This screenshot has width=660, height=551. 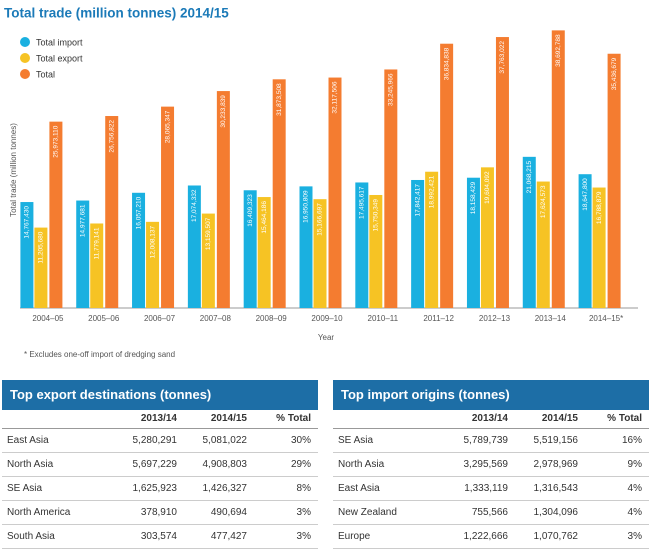 What do you see at coordinates (383, 318) in the screenshot?
I see `x-tick-label: 2010–11` at bounding box center [383, 318].